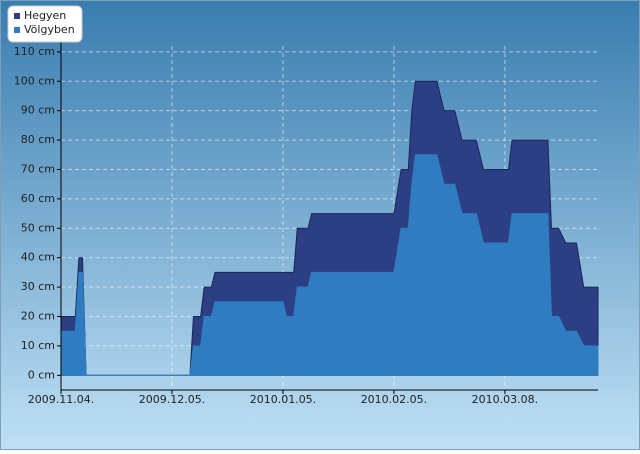  What do you see at coordinates (172, 399) in the screenshot?
I see `x-tick-label: 2009.12.05.` at bounding box center [172, 399].